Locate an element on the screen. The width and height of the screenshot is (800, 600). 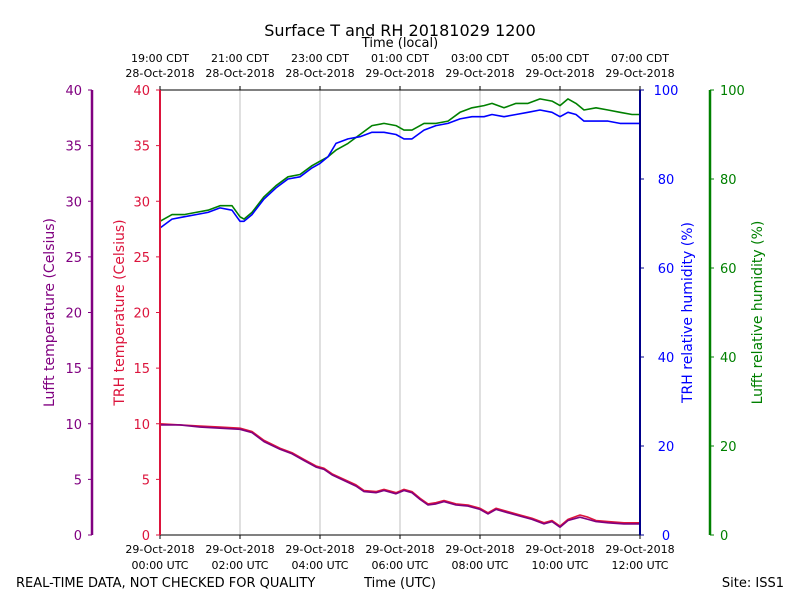
lufft-rh-tick-label: 60 is located at coordinates (728, 269).